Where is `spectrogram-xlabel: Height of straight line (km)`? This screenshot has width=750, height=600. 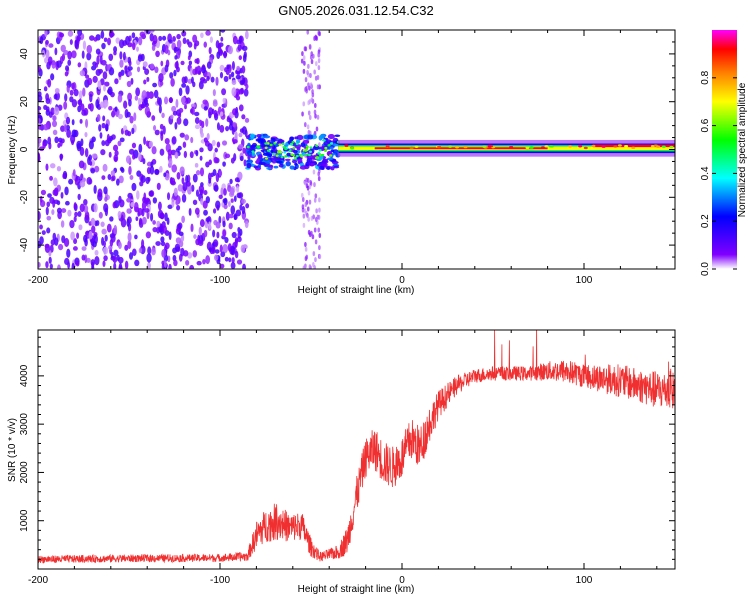
spectrogram-xlabel: Height of straight line (km) is located at coordinates (356, 290).